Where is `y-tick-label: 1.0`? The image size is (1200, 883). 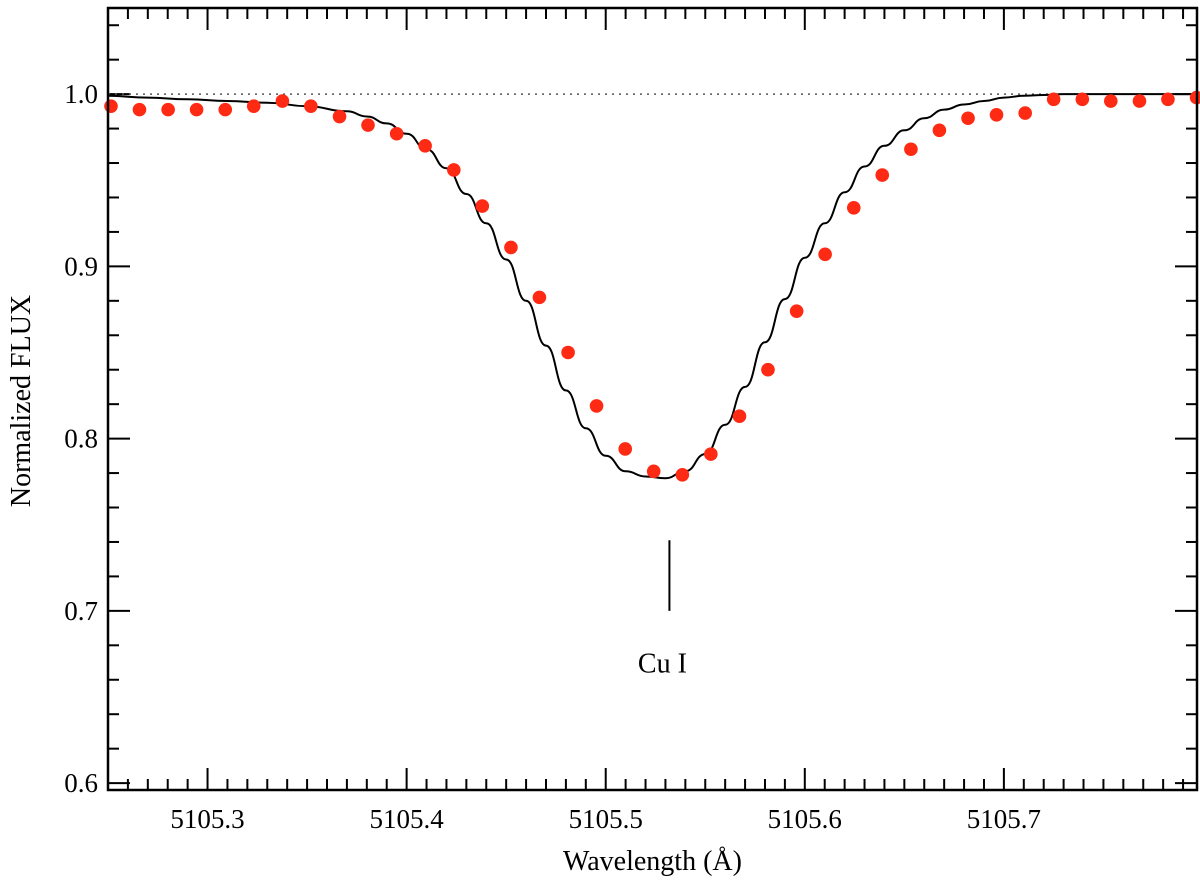 y-tick-label: 1.0 is located at coordinates (81, 94).